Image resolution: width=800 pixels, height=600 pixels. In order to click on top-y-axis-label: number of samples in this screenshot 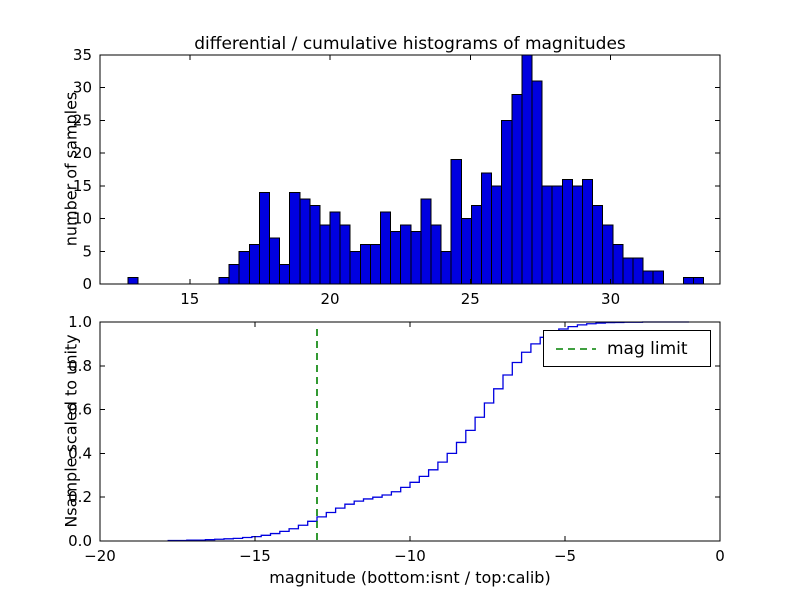, I will do `click(71, 169)`.